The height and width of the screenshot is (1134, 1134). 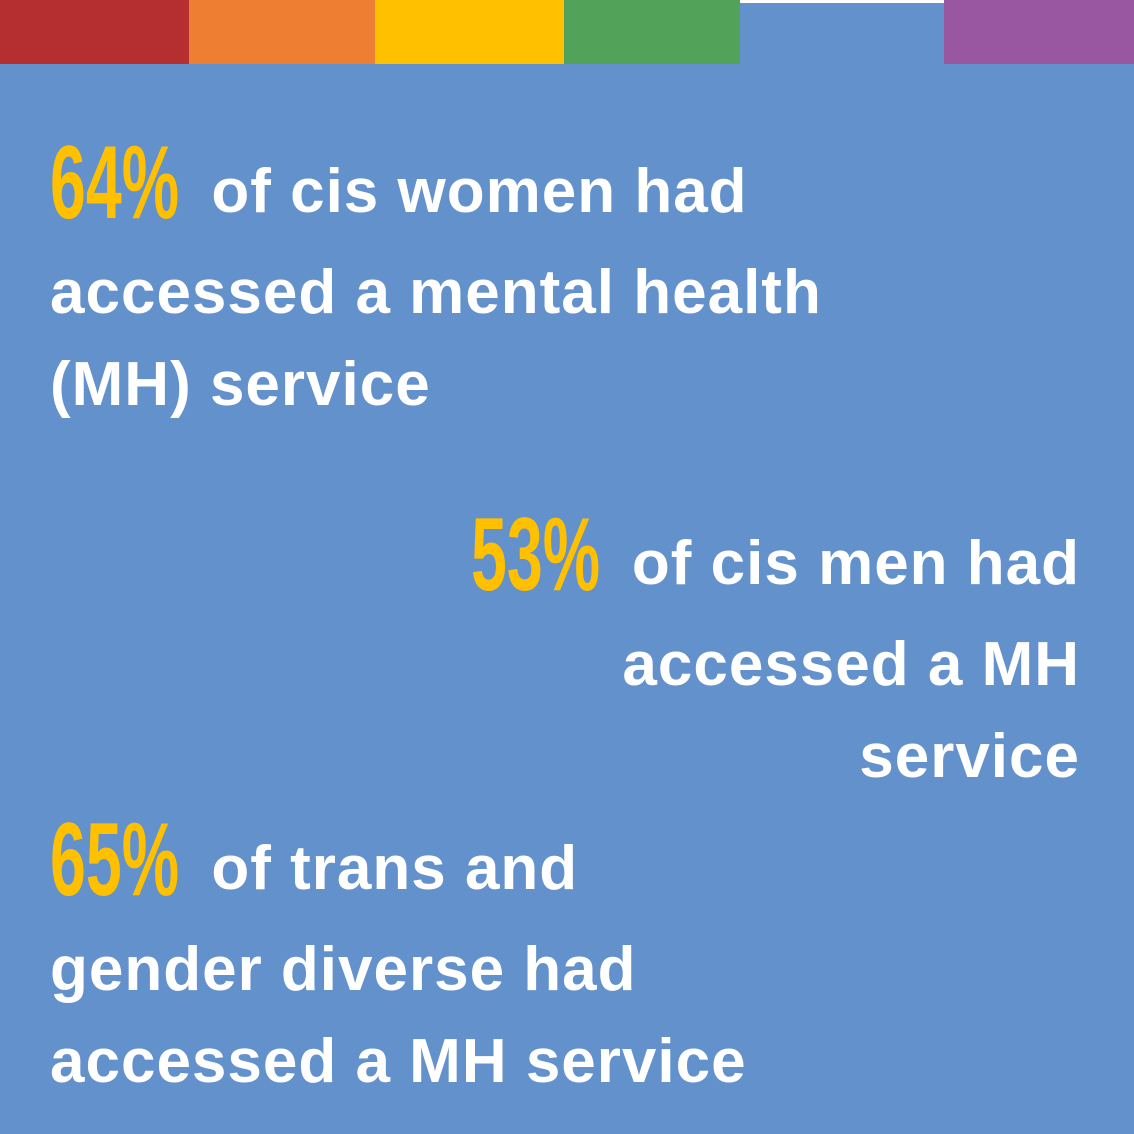 I want to click on stat-percent: 65%, so click(x=115, y=860).